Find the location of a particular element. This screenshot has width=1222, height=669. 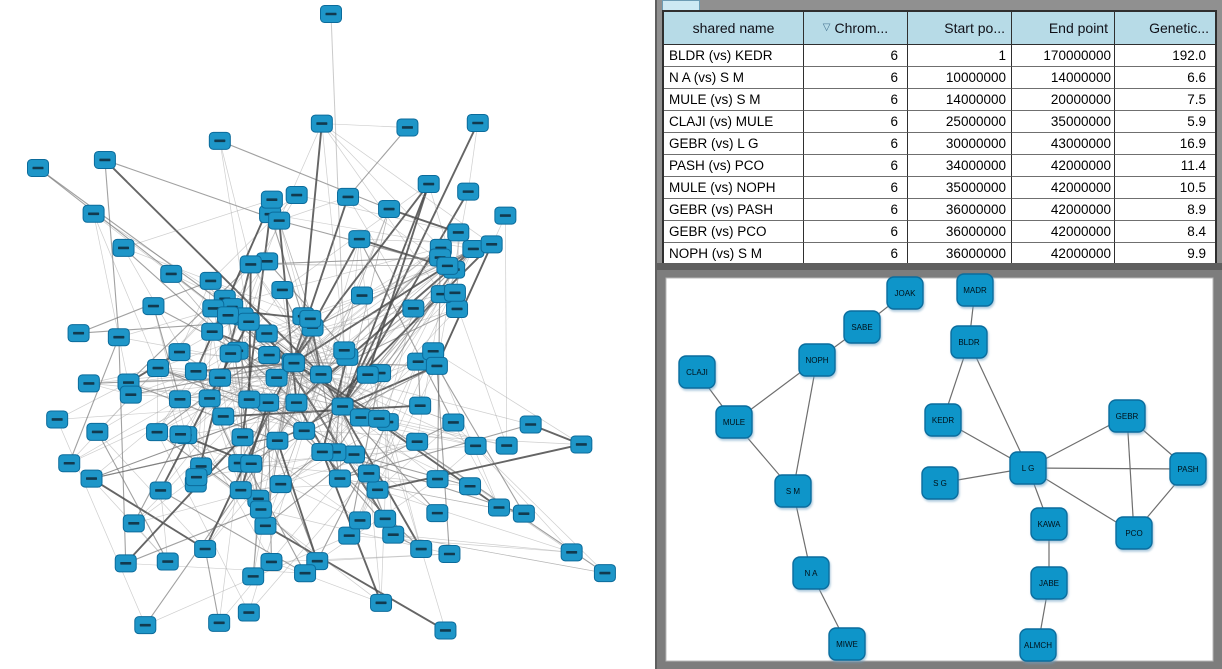

network-node-s-m: S M is located at coordinates (793, 491).